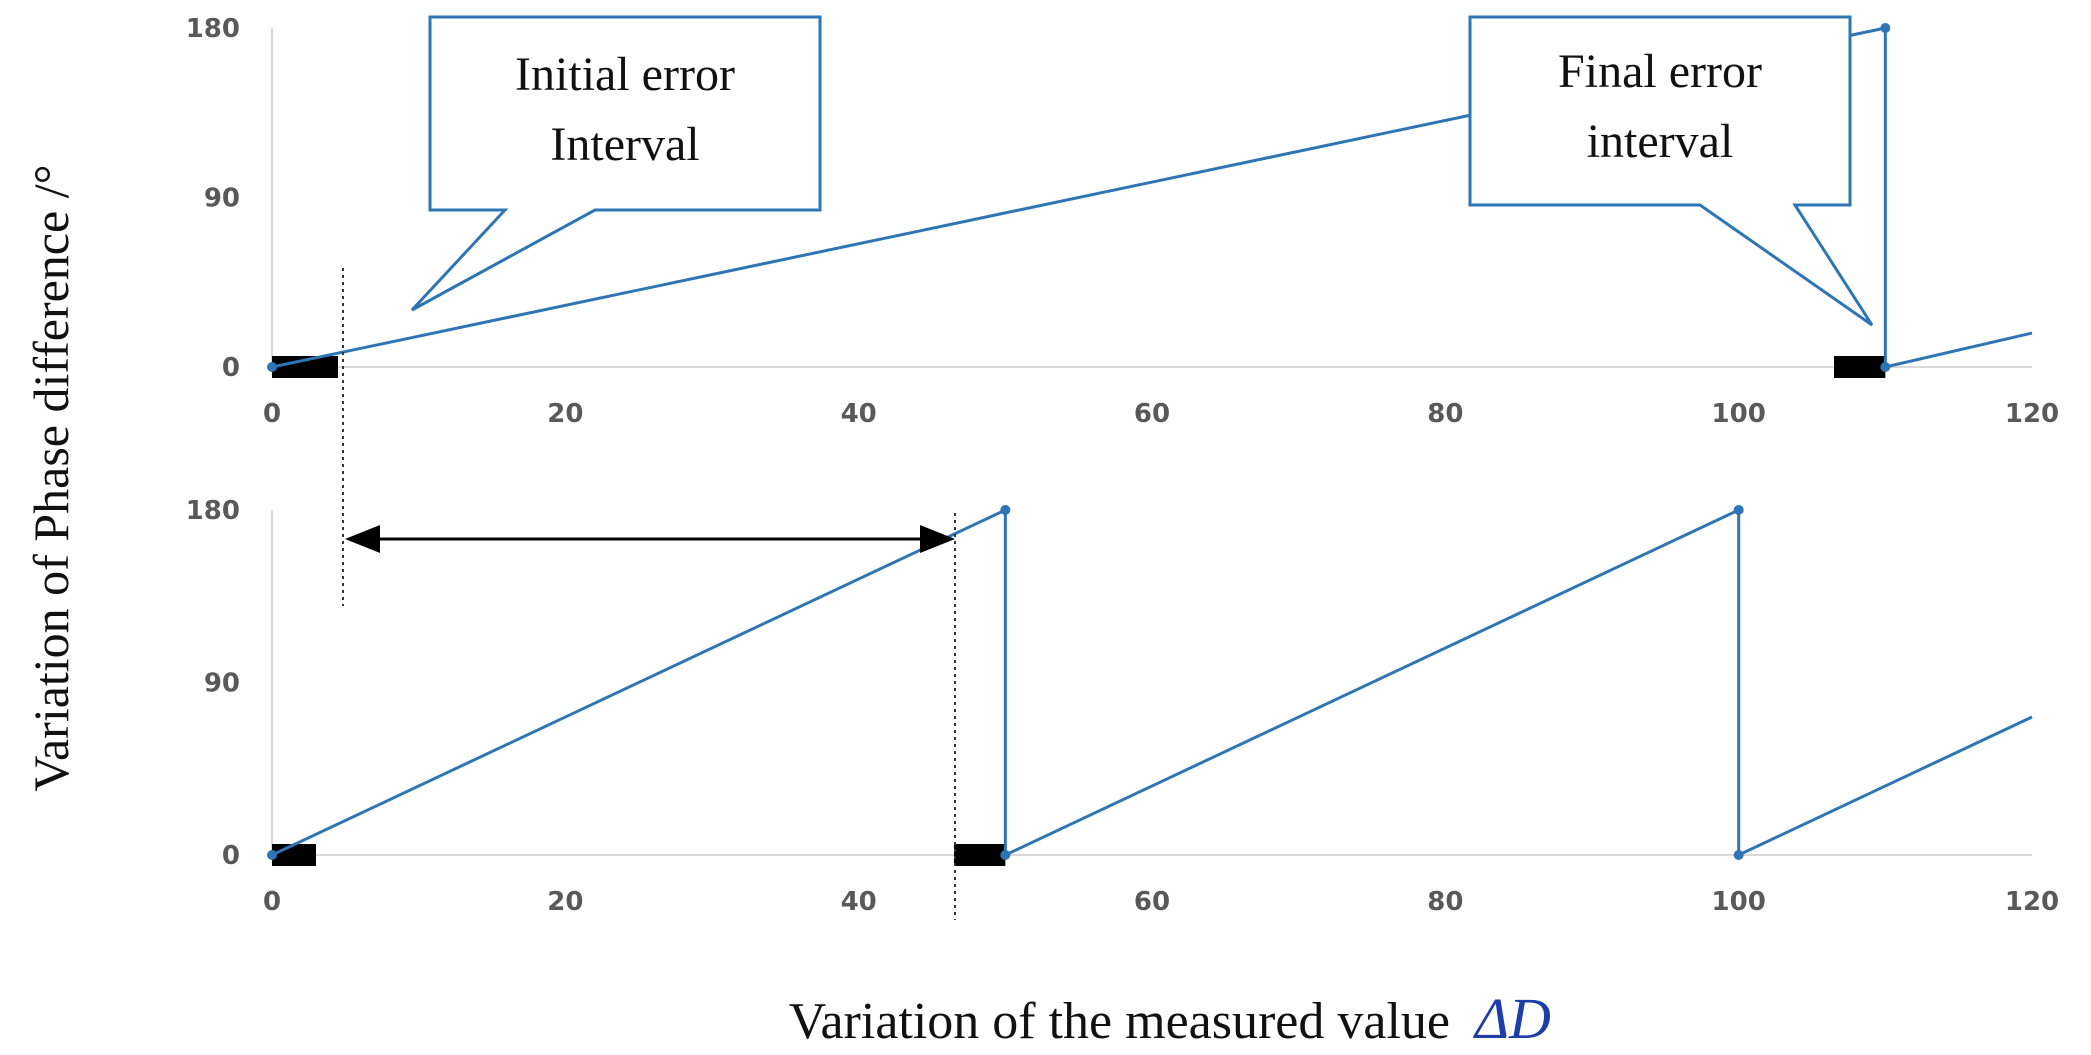 The width and height of the screenshot is (2091, 1055). What do you see at coordinates (51, 477) in the screenshot?
I see `y-axis-label: Variation of Phase difference /°` at bounding box center [51, 477].